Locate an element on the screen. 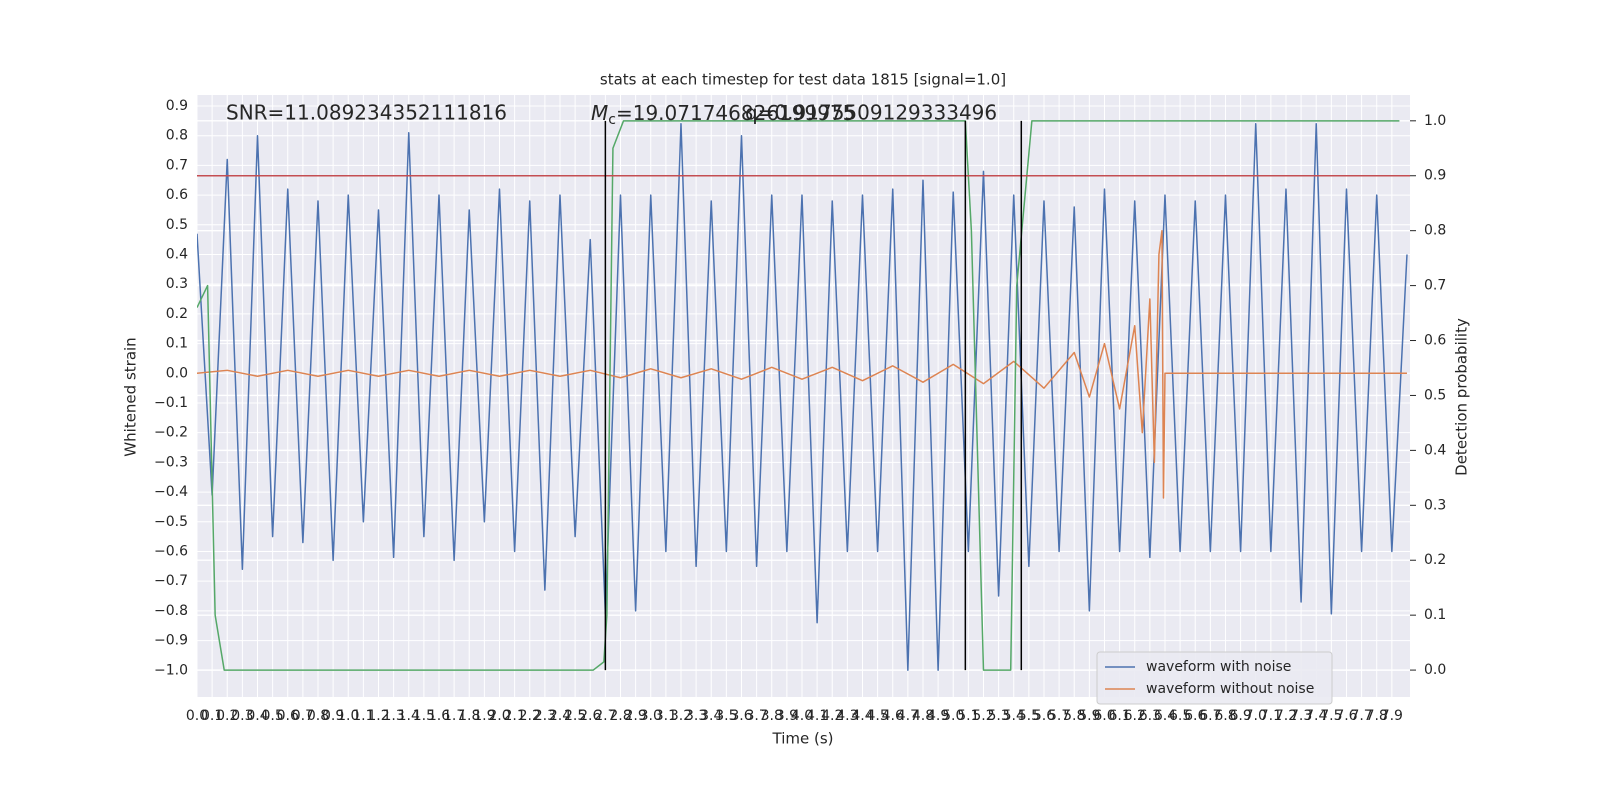 This screenshot has width=1600, height=800. x-tick-label: 5.8 is located at coordinates (1074, 716).